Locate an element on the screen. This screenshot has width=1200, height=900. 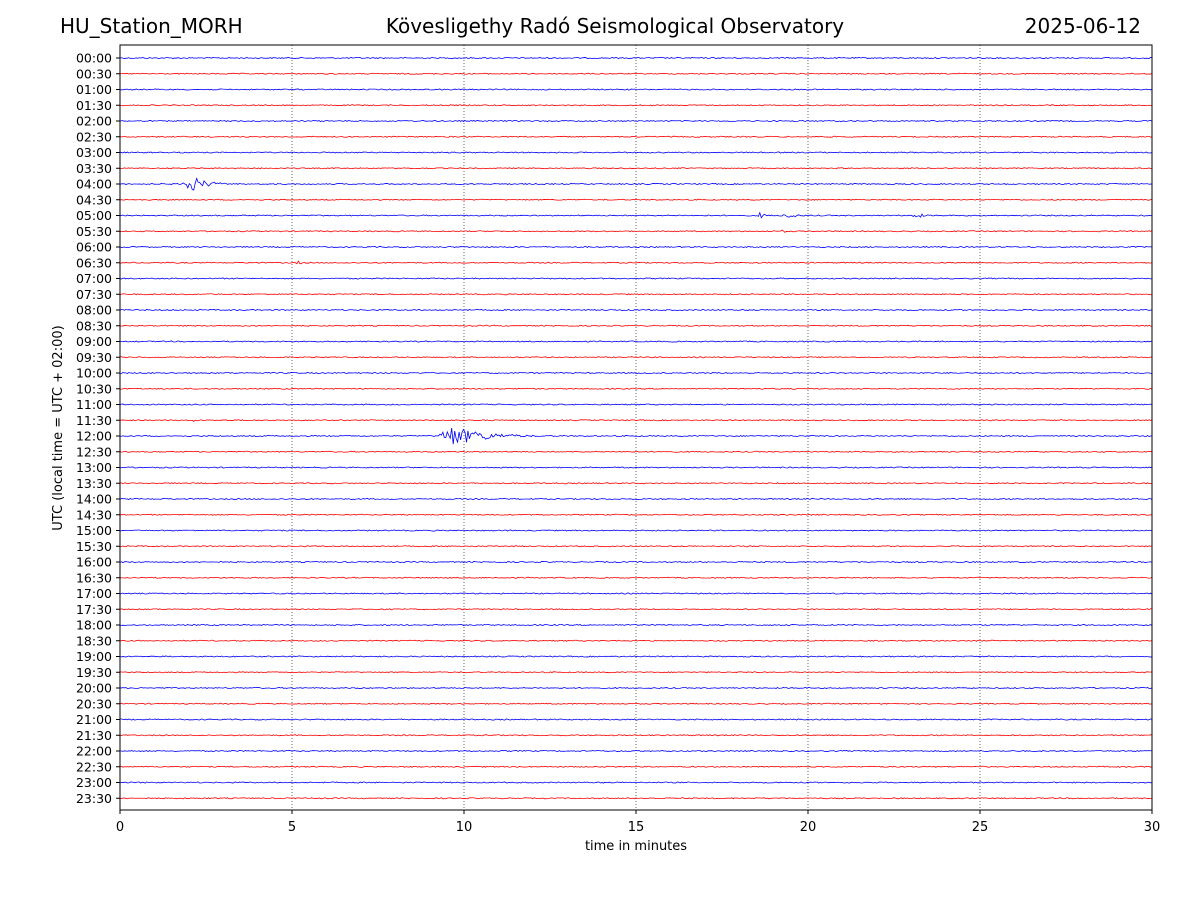
y-tick-label: 08:30 is located at coordinates (94, 325).